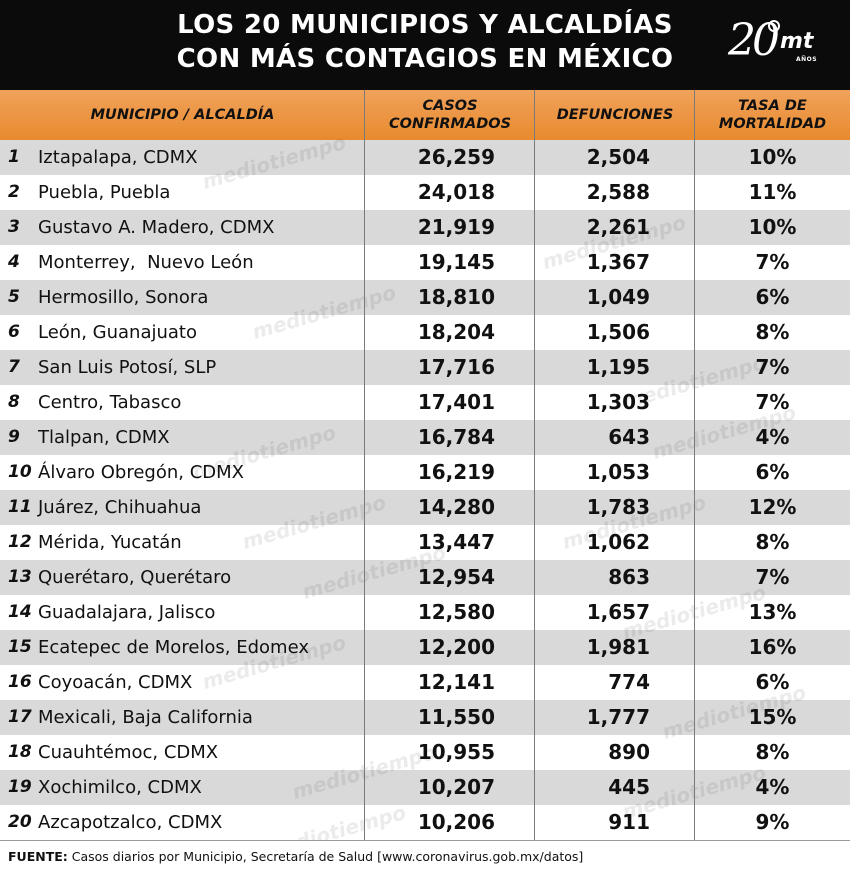 This screenshot has height=871, width=850. What do you see at coordinates (141, 472) in the screenshot?
I see `row-municipality: Álvaro Obregón, CDMX` at bounding box center [141, 472].